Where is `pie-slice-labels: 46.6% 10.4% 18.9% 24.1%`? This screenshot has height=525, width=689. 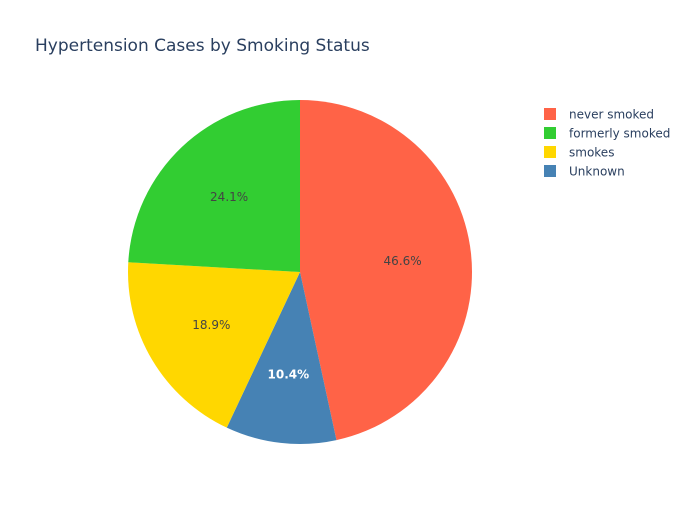 pie-slice-labels: 46.6% 10.4% 18.9% 24.1% is located at coordinates (306, 286).